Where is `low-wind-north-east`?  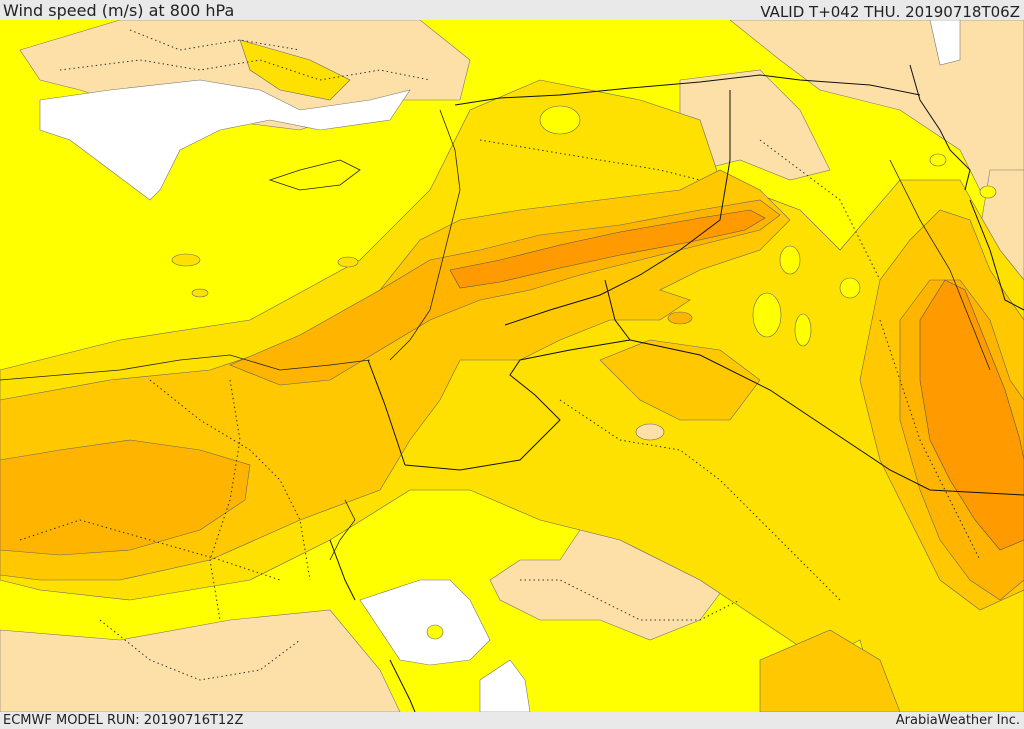 low-wind-north-east is located at coordinates (876, 120).